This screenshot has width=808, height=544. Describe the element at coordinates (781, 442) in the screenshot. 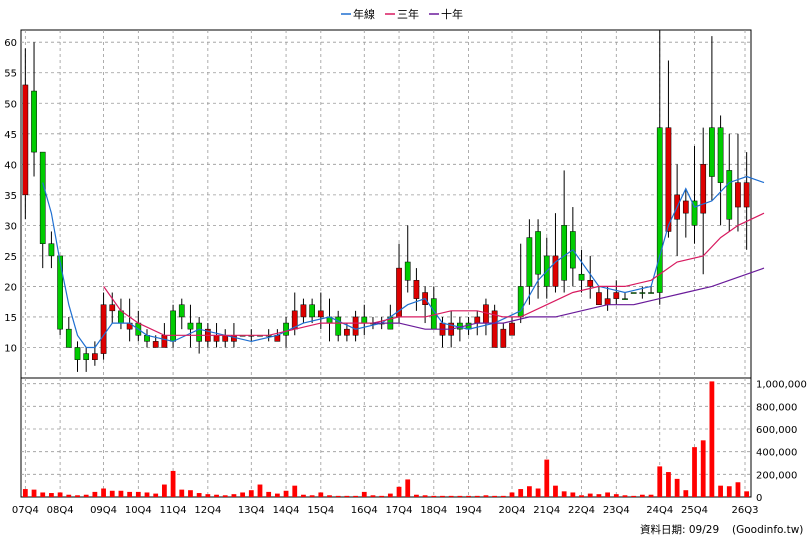

I see `volume-y-axis: 0 200,000 400,000 600,000 800,000 1,000,000` at that location.